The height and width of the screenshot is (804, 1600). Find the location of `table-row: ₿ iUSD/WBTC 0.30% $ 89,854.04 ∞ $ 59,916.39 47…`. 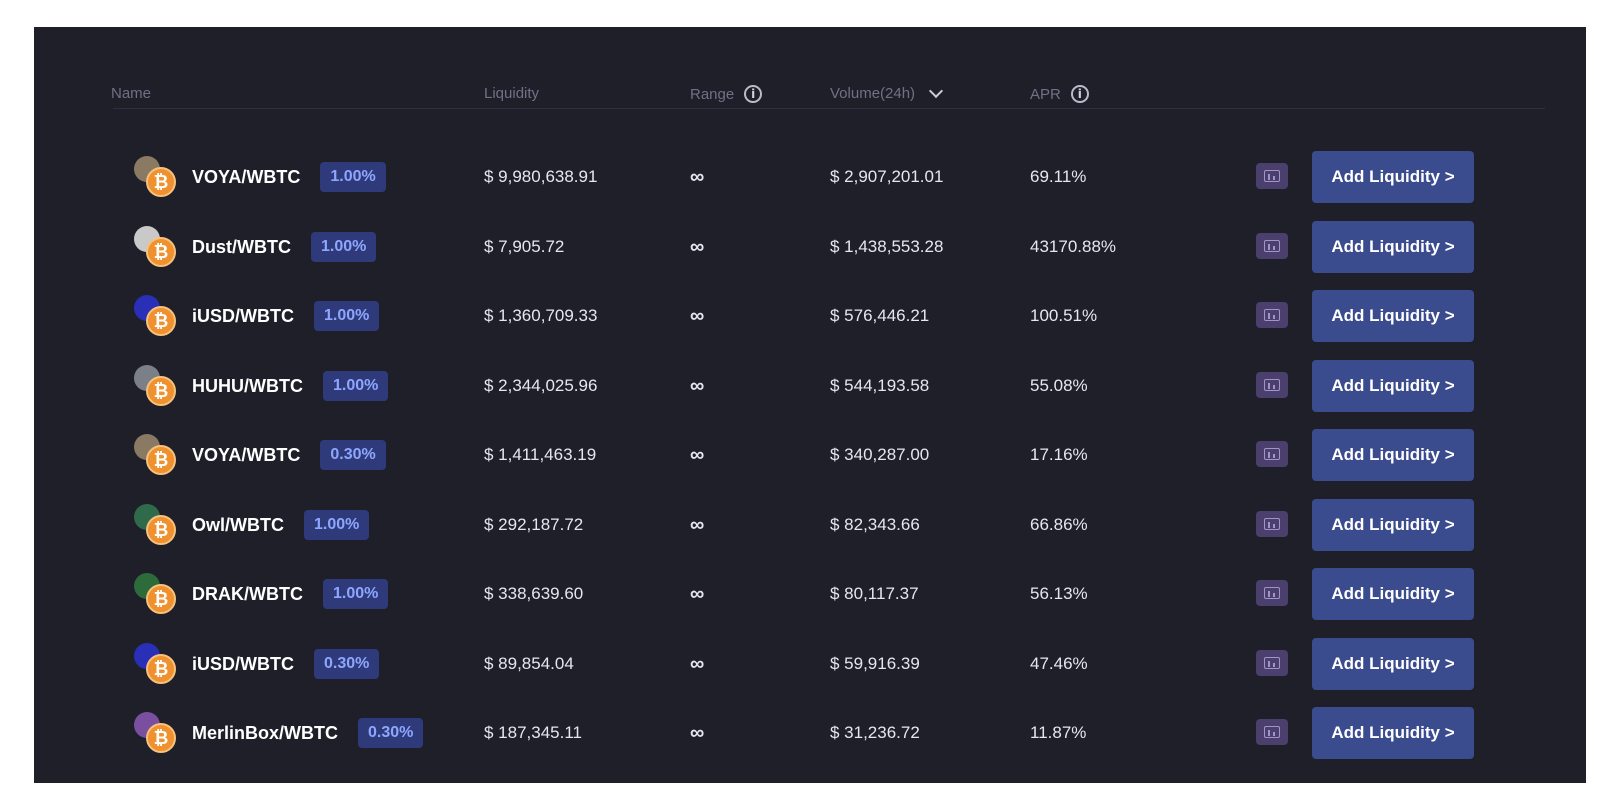

table-row: ₿ iUSD/WBTC 0.30% $ 89,854.04 ∞ $ 59,916.39 47… is located at coordinates (810, 664).